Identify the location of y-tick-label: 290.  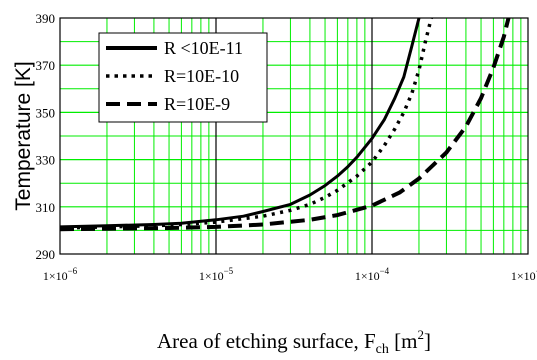
(46, 254).